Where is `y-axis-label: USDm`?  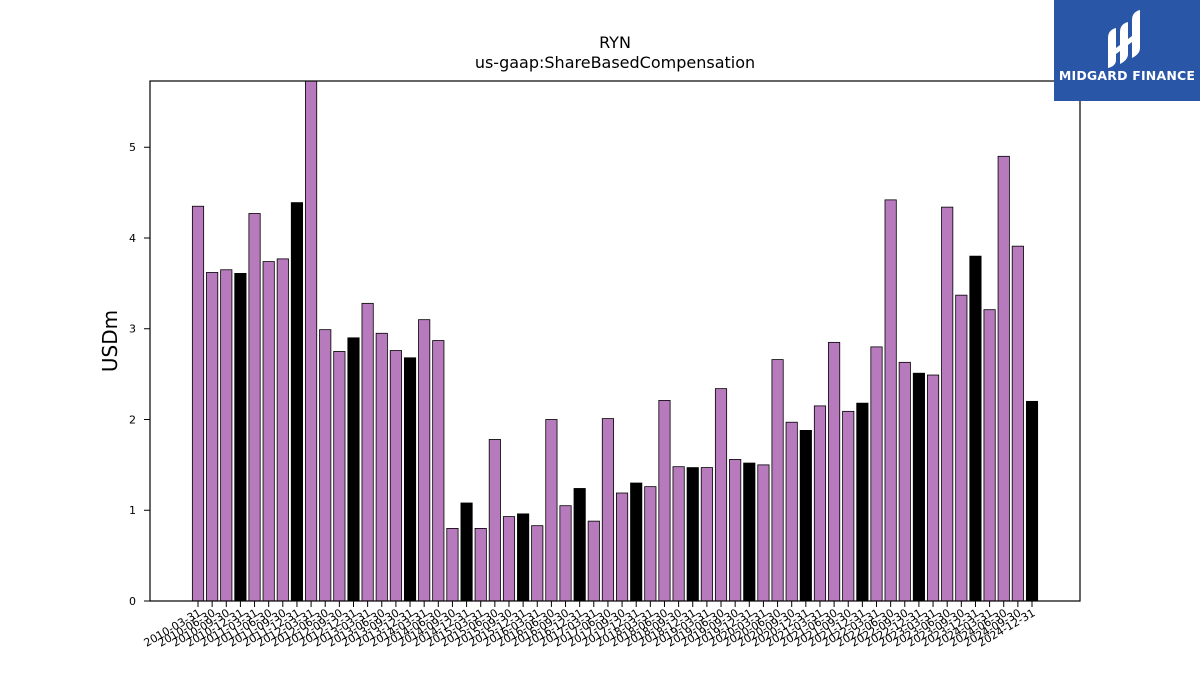 y-axis-label: USDm is located at coordinates (110, 341).